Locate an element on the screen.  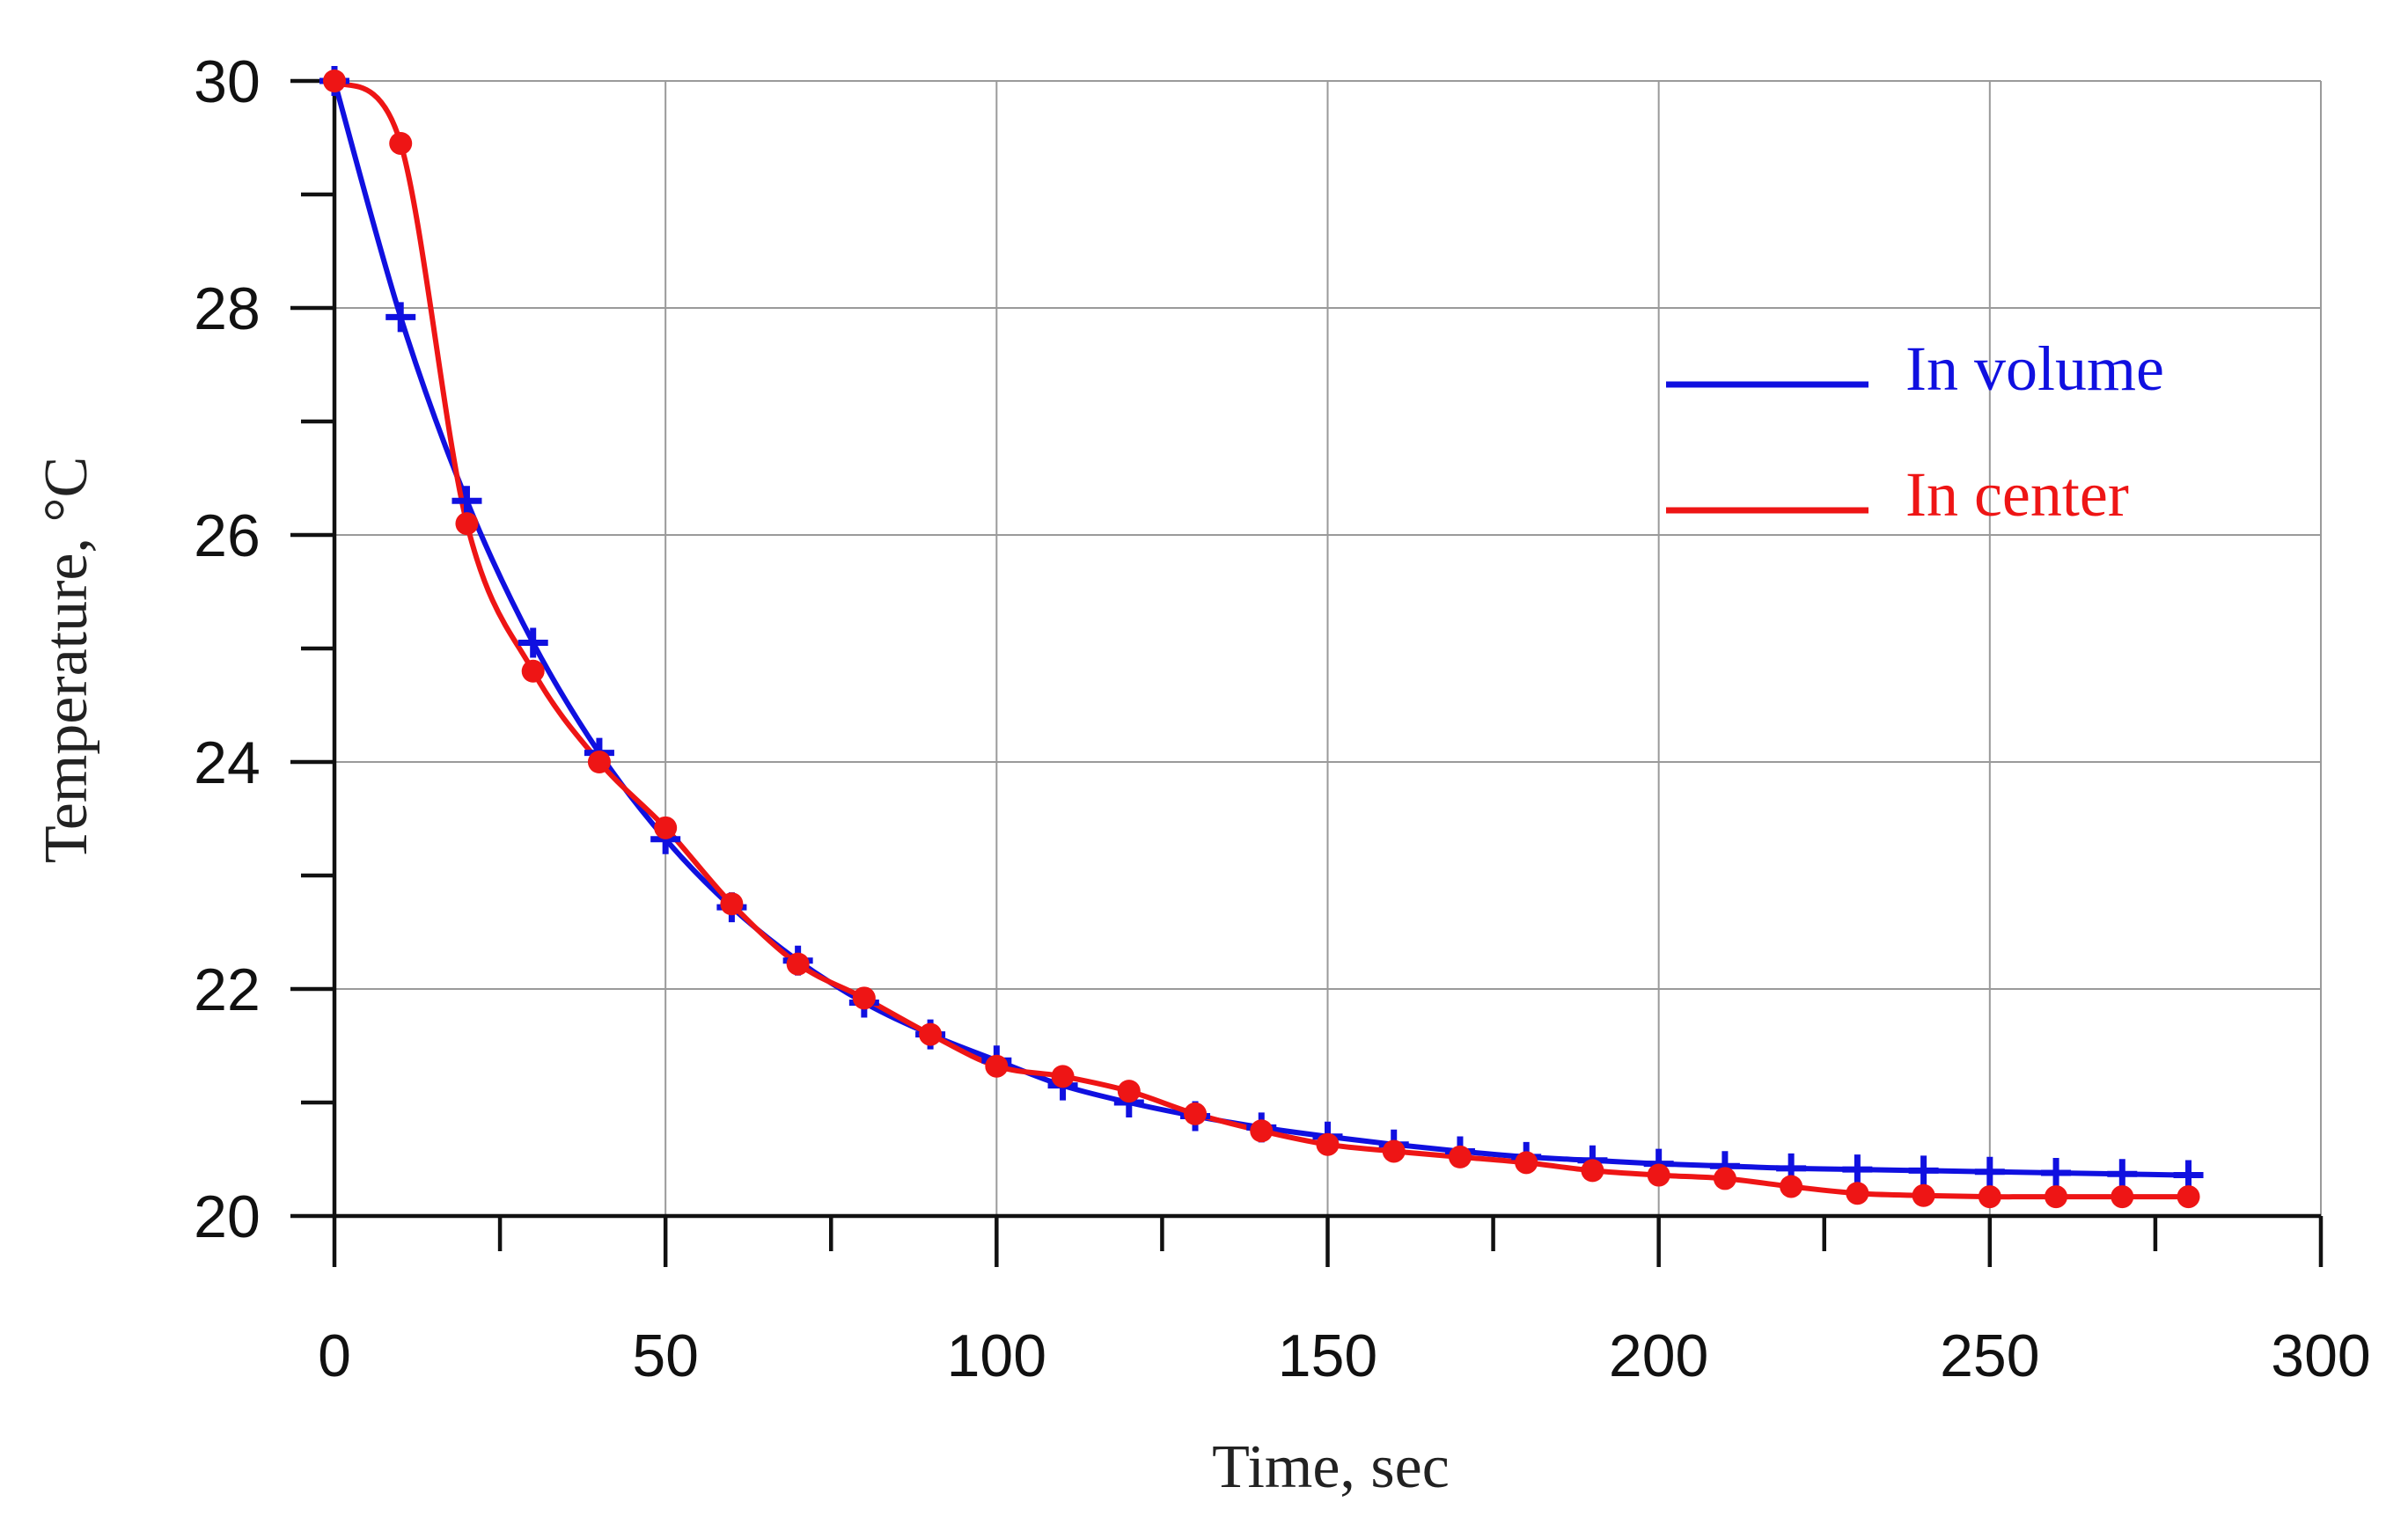
legend-label-in-center: In center is located at coordinates (2017, 494).